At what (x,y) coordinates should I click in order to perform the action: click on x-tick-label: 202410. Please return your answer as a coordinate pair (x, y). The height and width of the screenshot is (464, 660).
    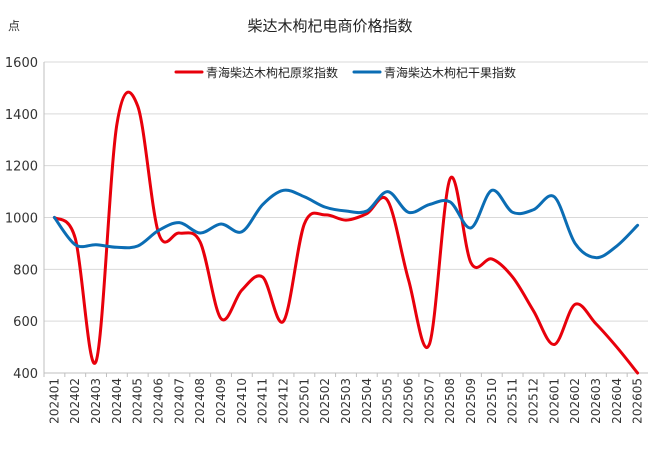
    Looking at the image, I should click on (242, 401).